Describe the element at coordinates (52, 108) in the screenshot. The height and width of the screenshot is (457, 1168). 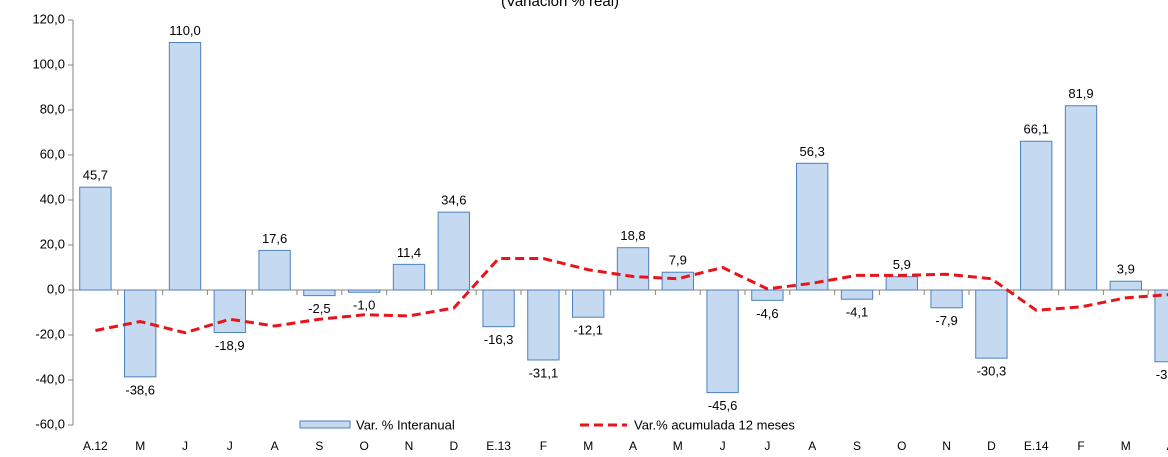
I see `y-tick-label: 80,0` at that location.